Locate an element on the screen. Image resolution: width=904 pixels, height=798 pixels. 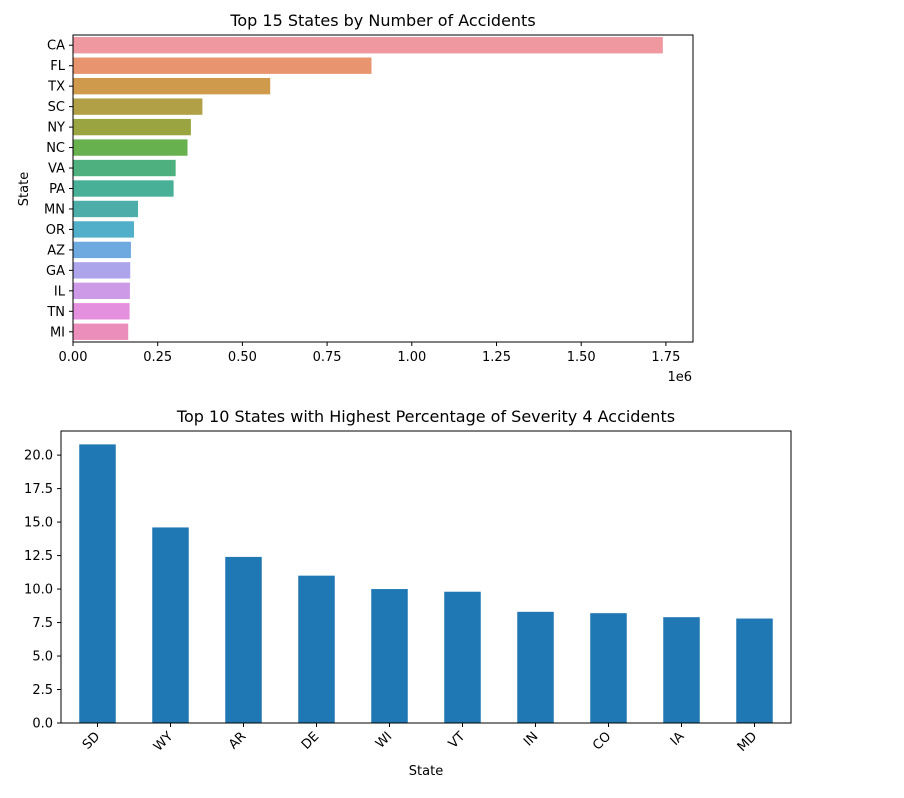
bar-tx is located at coordinates (172, 86).